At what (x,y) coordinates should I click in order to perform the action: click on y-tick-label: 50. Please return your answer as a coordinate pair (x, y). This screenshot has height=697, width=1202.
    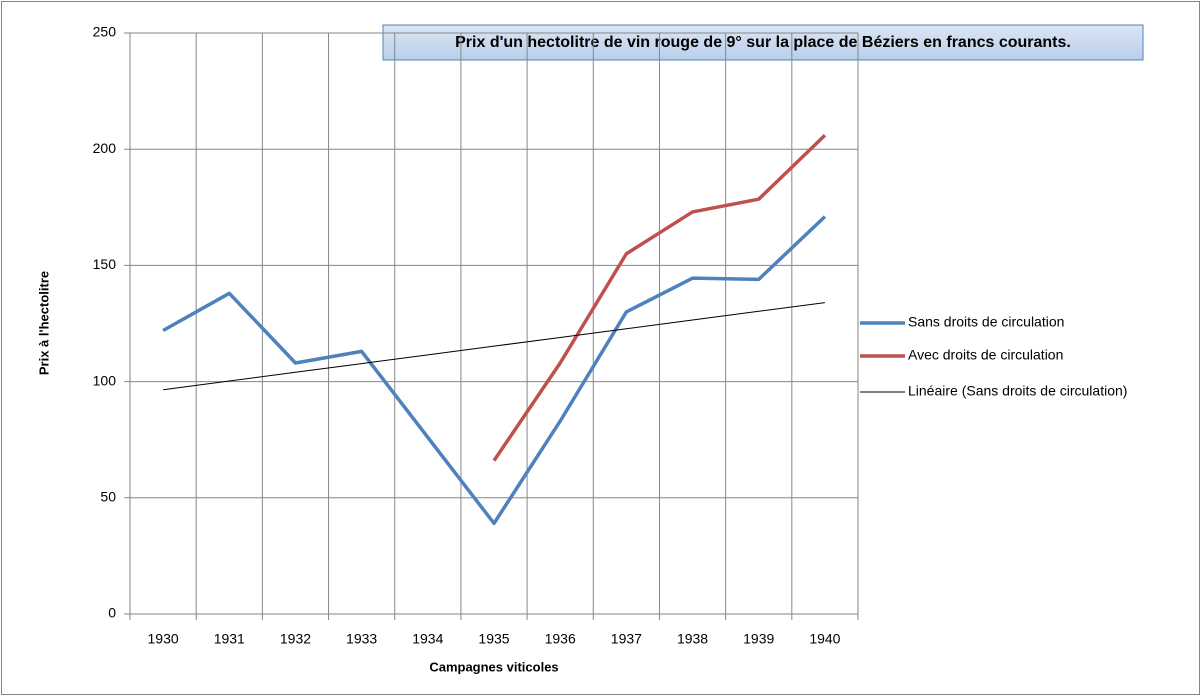
    Looking at the image, I should click on (108, 497).